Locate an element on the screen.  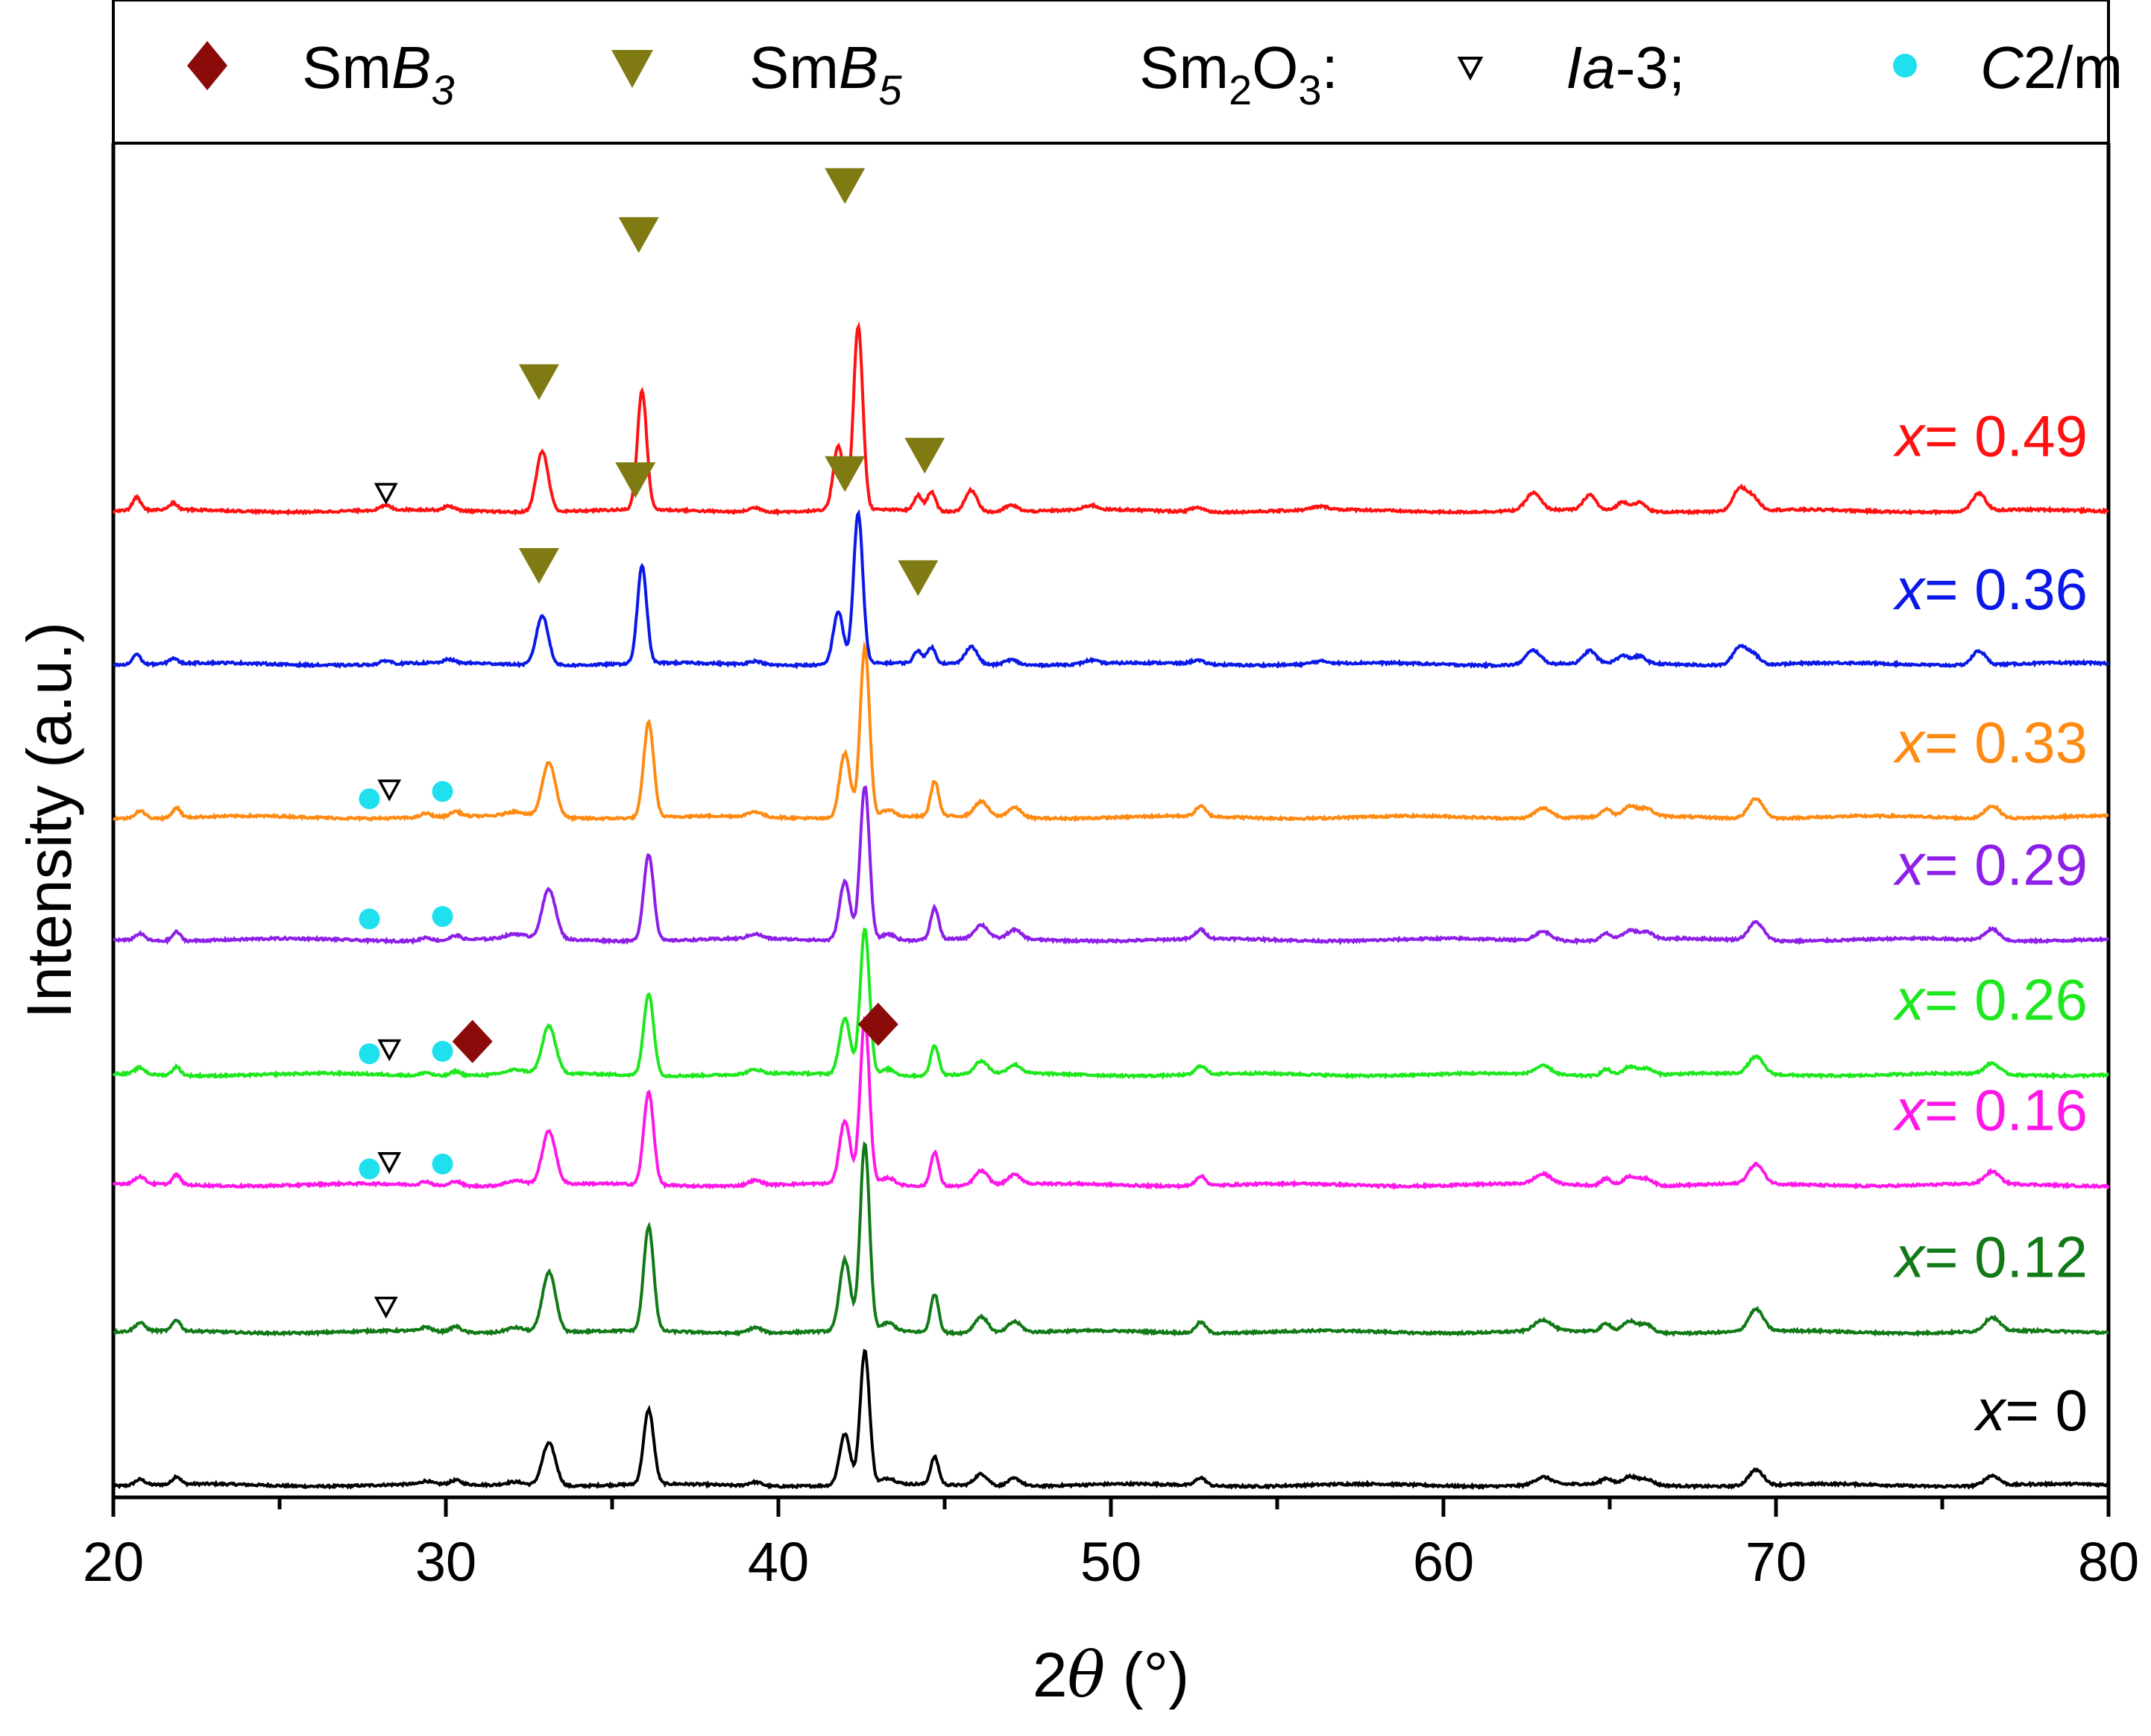
x-axis-ticks: 20 30 40 50 60 70 80 is located at coordinates (1111, 1545).